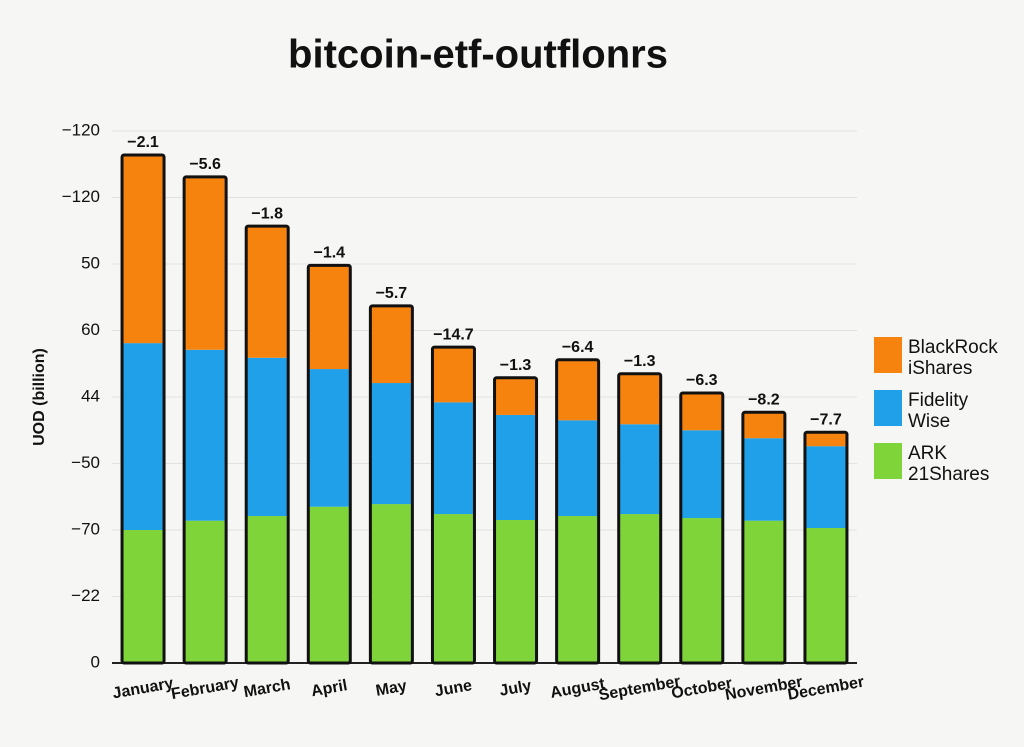 This screenshot has height=747, width=1024. What do you see at coordinates (515, 689) in the screenshot?
I see `x-tick-label: July` at bounding box center [515, 689].